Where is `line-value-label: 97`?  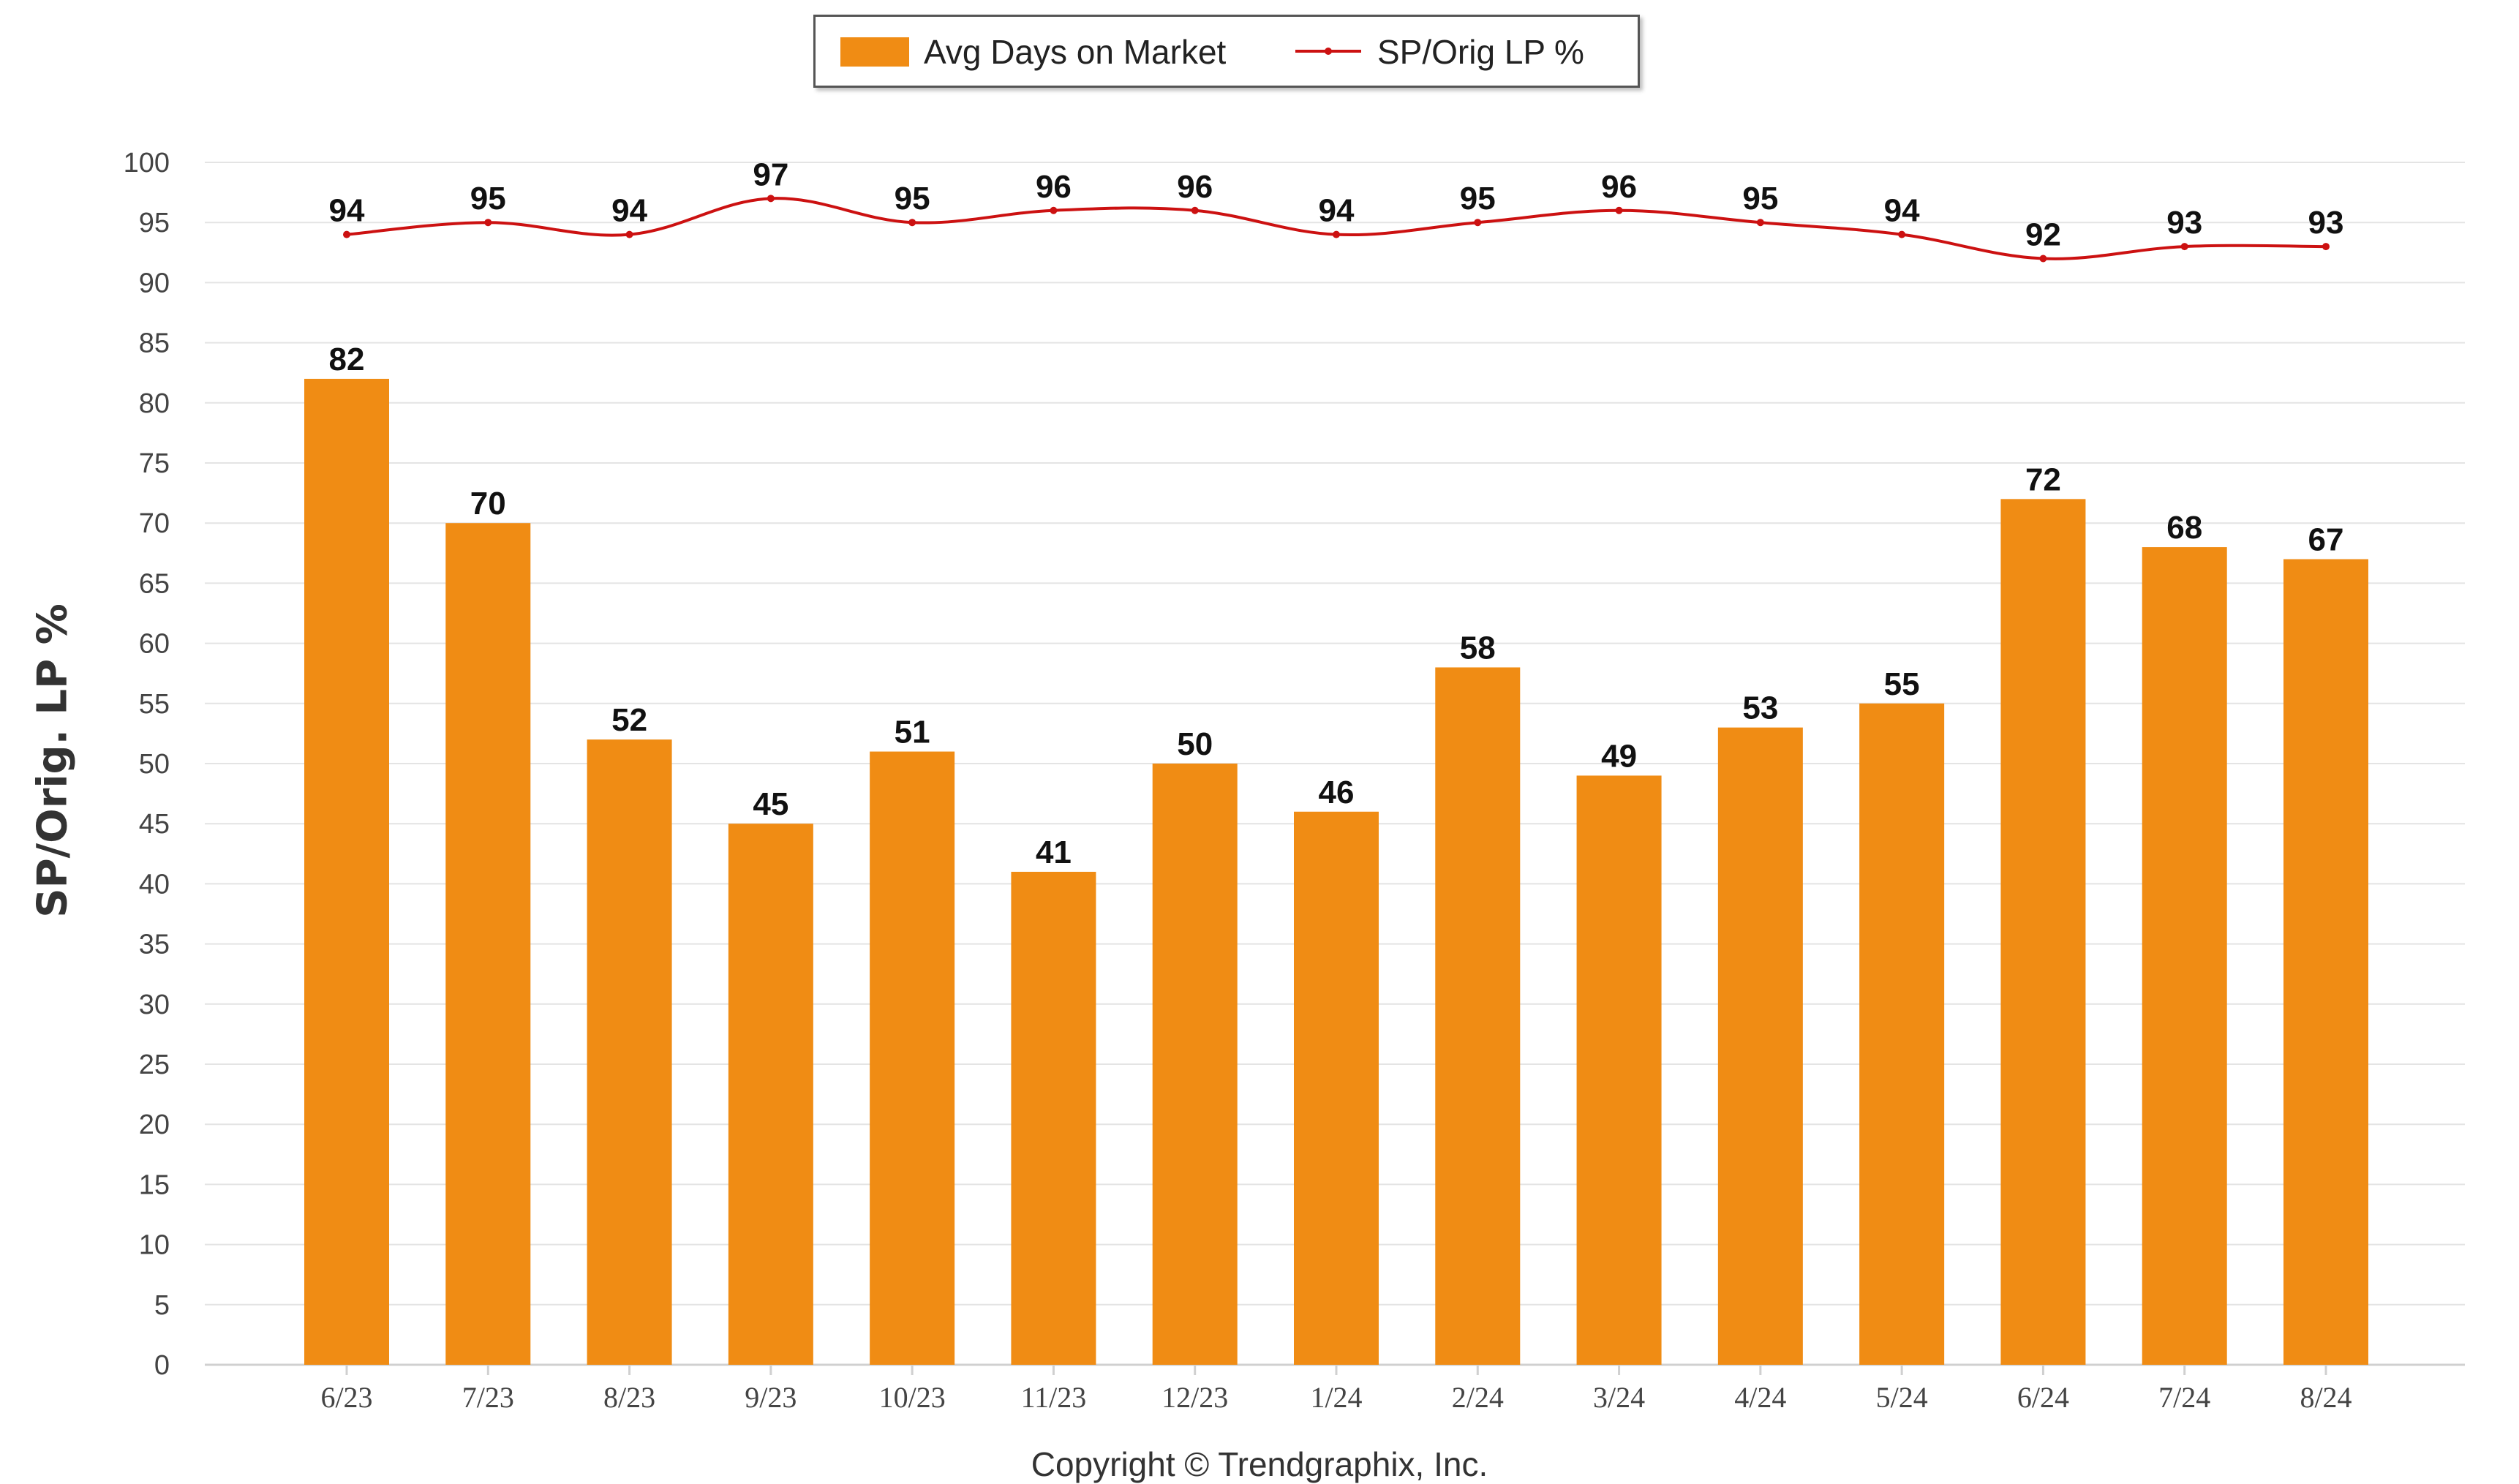 line-value-label: 97 is located at coordinates (771, 174).